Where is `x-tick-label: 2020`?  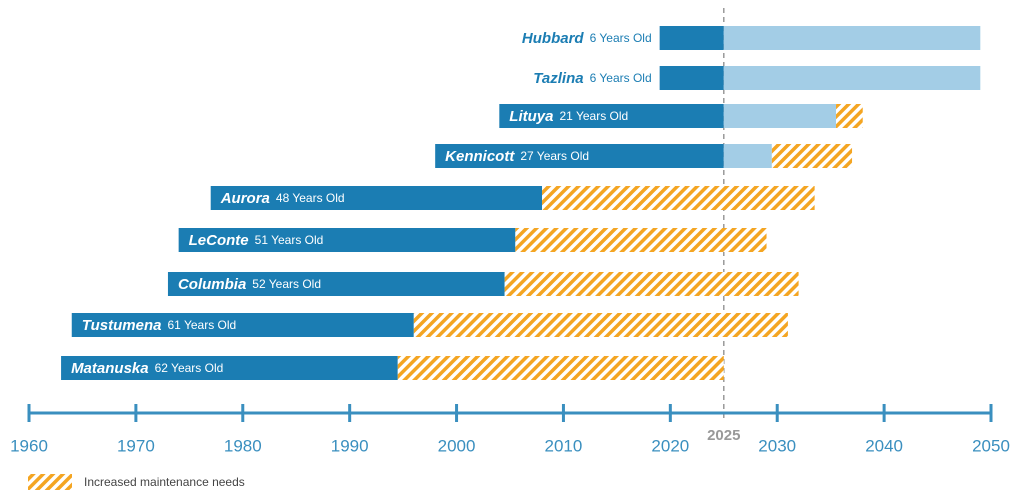
x-tick-label: 2020 is located at coordinates (670, 445).